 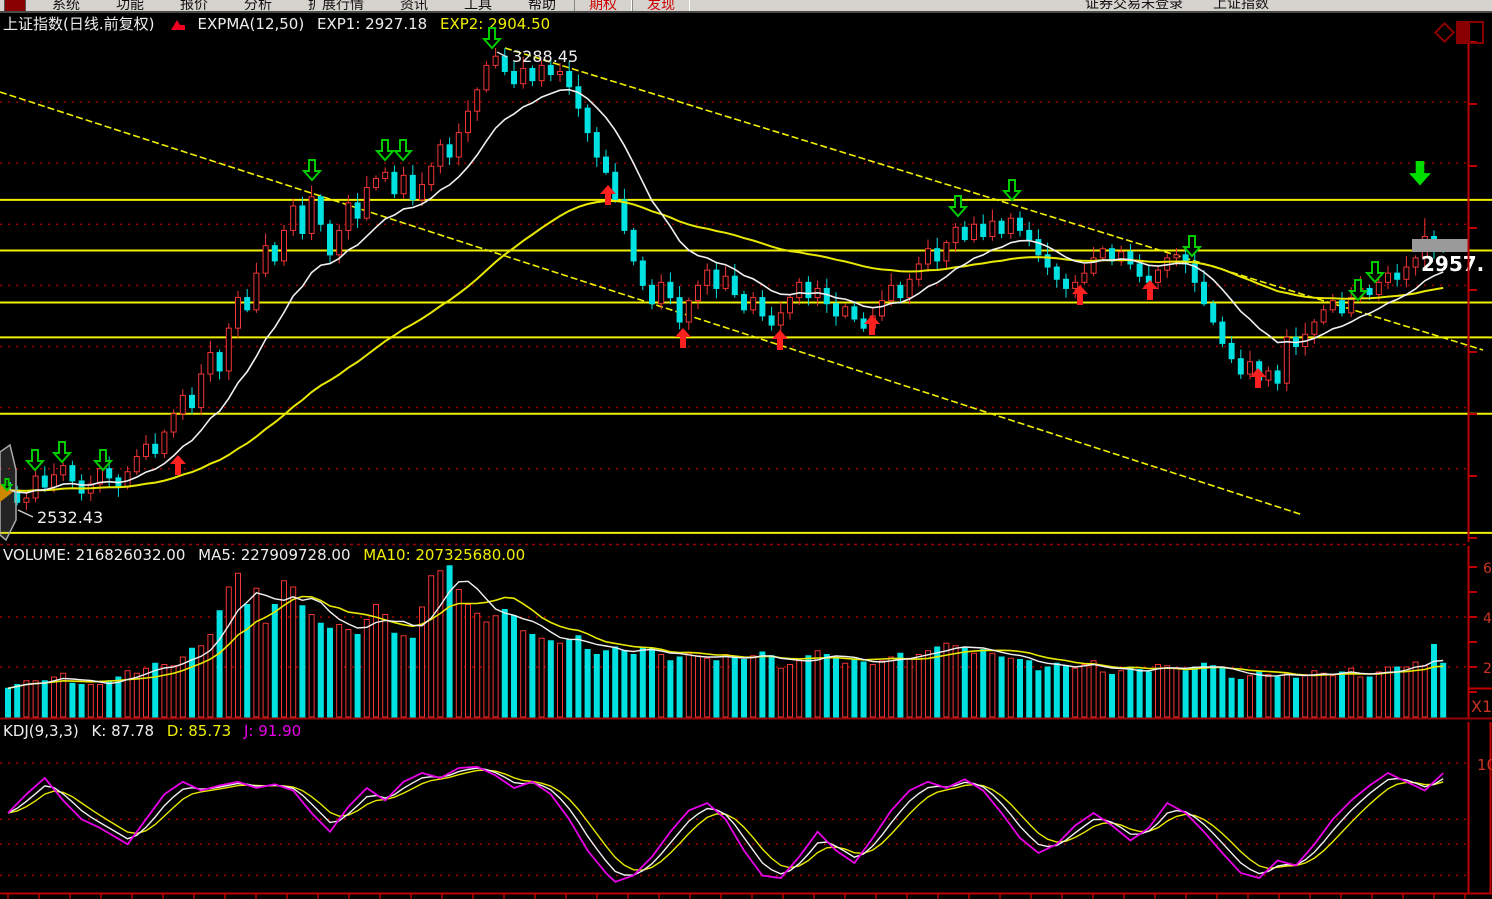 I want to click on exp2-value: EXP2: 2904.50, so click(x=495, y=24).